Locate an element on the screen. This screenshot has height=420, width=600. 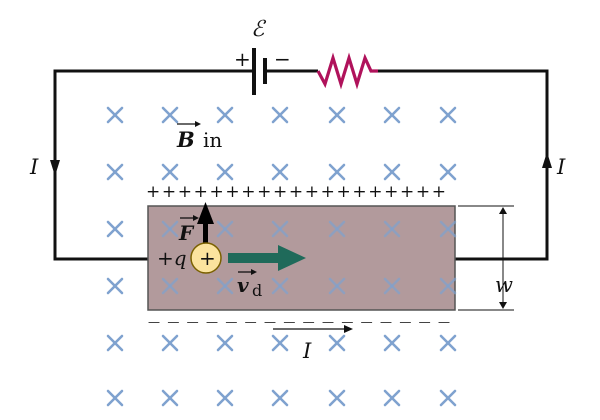
current-arrow-right is located at coordinates (547, 160).